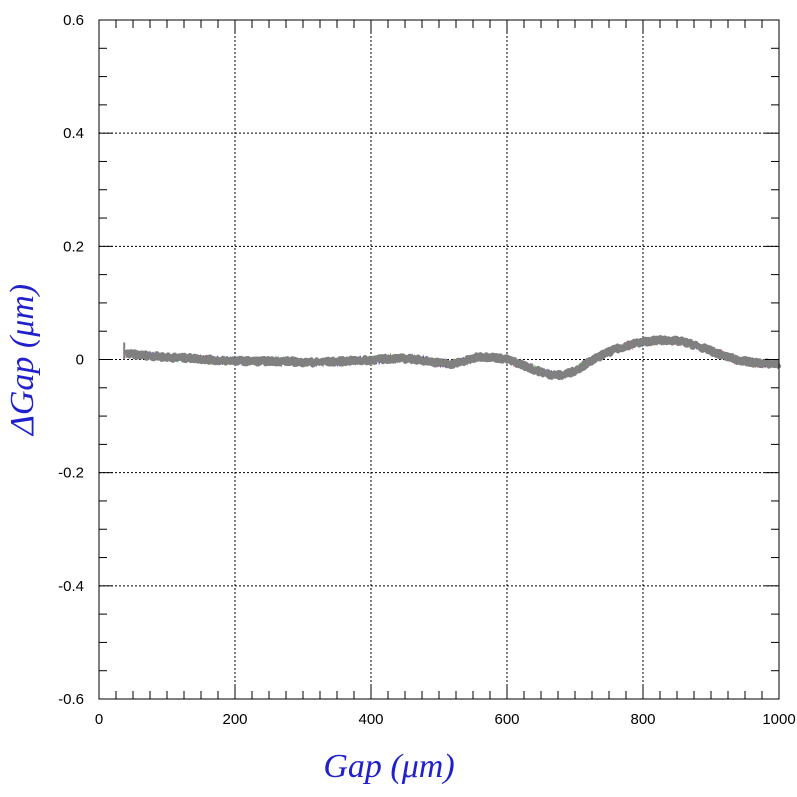 This screenshot has width=797, height=797. Describe the element at coordinates (71, 586) in the screenshot. I see `y-tick-label: -0.4` at that location.